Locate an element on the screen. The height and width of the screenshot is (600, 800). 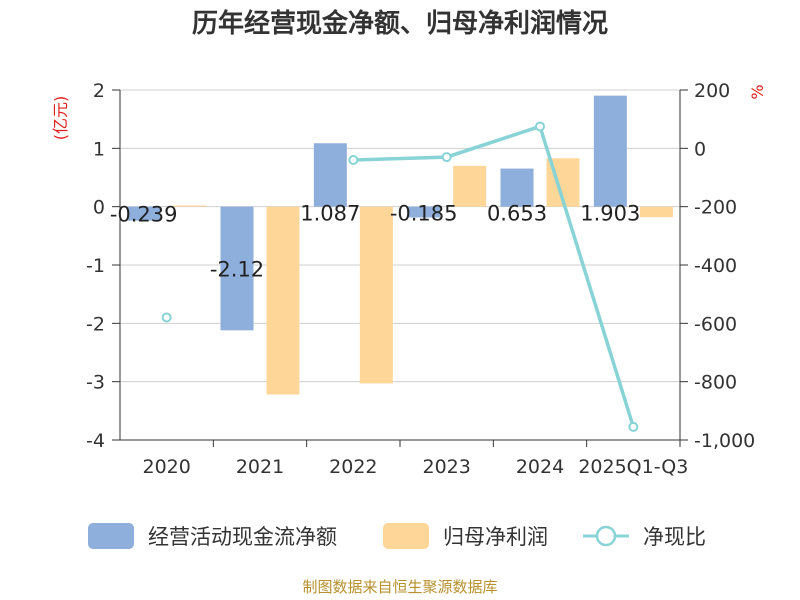
x-tick-label: 2024 is located at coordinates (540, 467).